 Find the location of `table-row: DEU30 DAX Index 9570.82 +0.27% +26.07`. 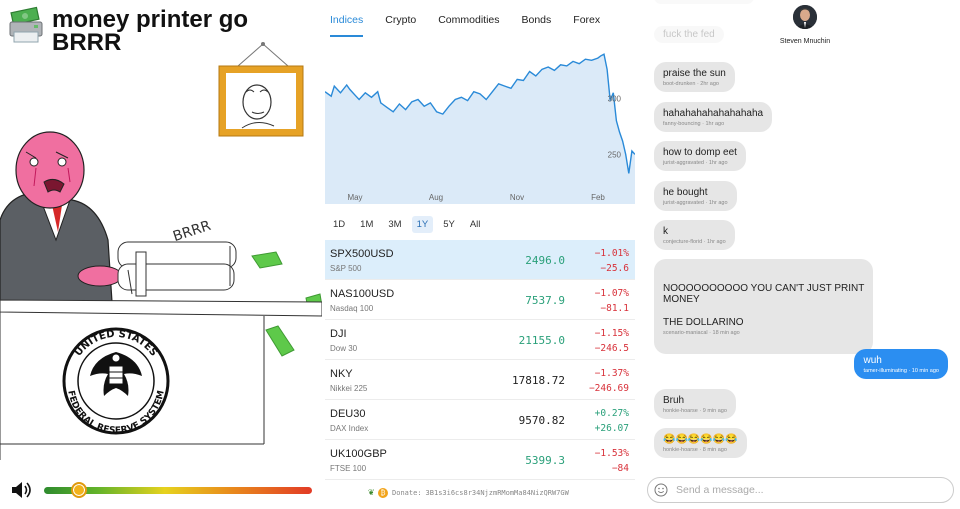

table-row: DEU30 DAX Index 9570.82 +0.27% +26.07 is located at coordinates (480, 420).